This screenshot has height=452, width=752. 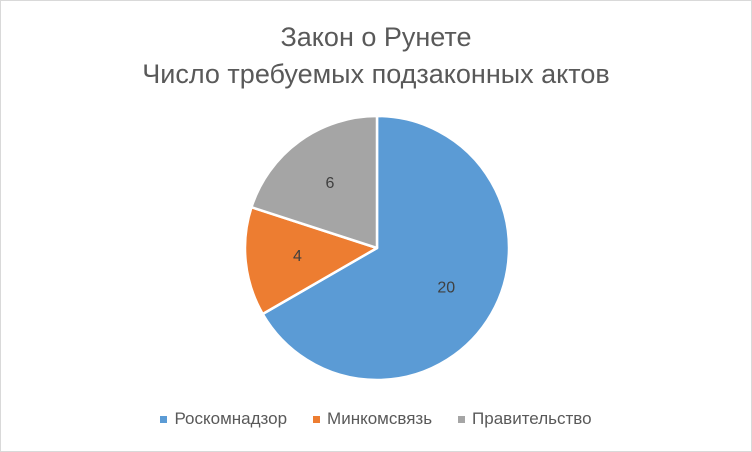 I want to click on legend-item-3: Правительство, so click(x=525, y=419).